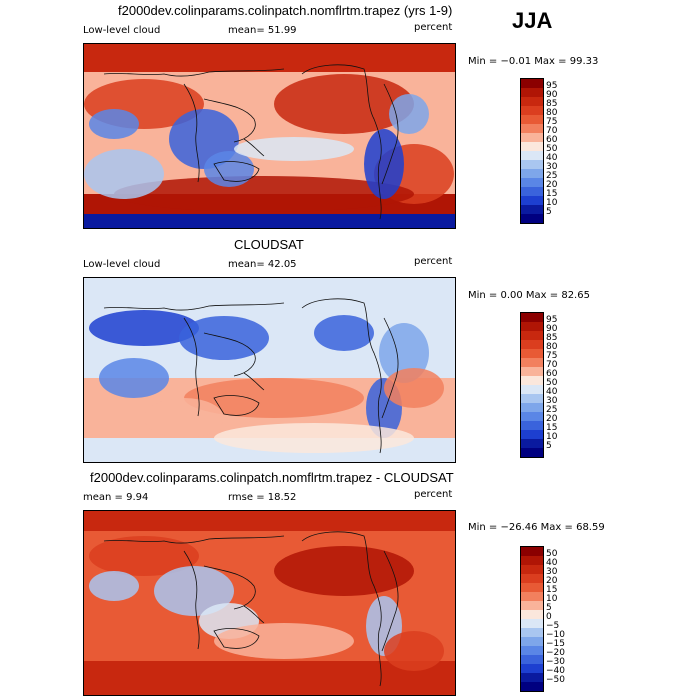 This screenshot has height=700, width=700. Describe the element at coordinates (536, 527) in the screenshot. I see `panel3-minmax: Min = −26.46 Max = 68.59` at that location.